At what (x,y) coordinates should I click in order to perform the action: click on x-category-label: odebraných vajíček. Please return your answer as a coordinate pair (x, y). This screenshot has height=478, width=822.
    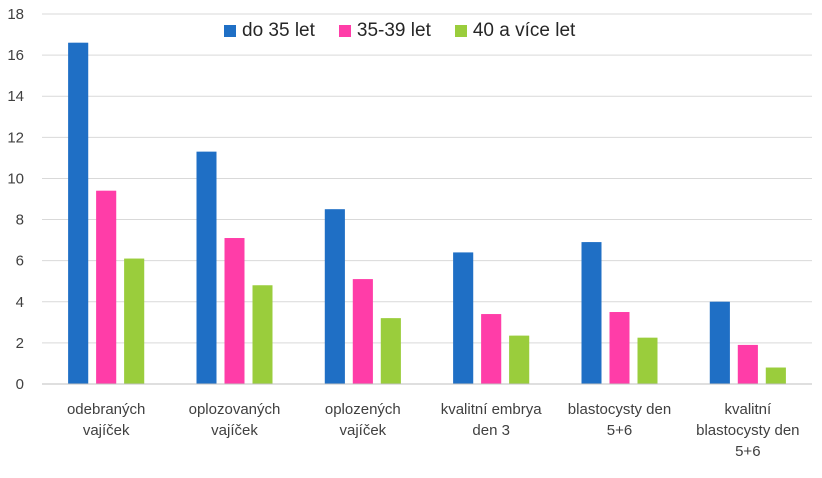
    Looking at the image, I should click on (106, 420).